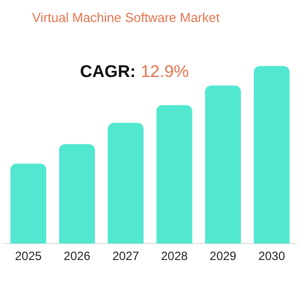  What do you see at coordinates (77, 256) in the screenshot?
I see `x-tick-label: 2026` at bounding box center [77, 256].